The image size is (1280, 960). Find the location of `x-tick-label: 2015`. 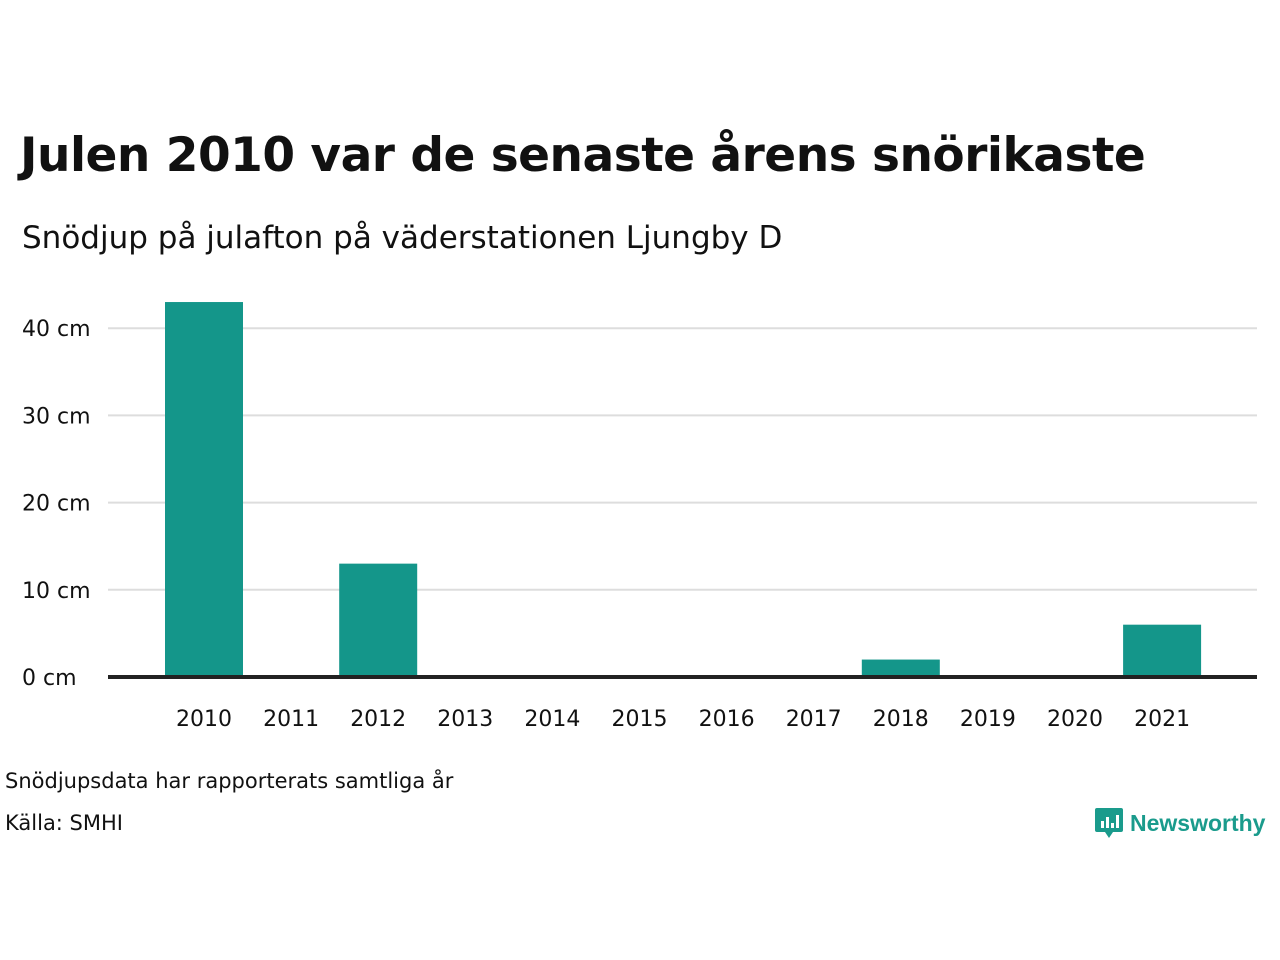

x-tick-label: 2015 is located at coordinates (640, 719).